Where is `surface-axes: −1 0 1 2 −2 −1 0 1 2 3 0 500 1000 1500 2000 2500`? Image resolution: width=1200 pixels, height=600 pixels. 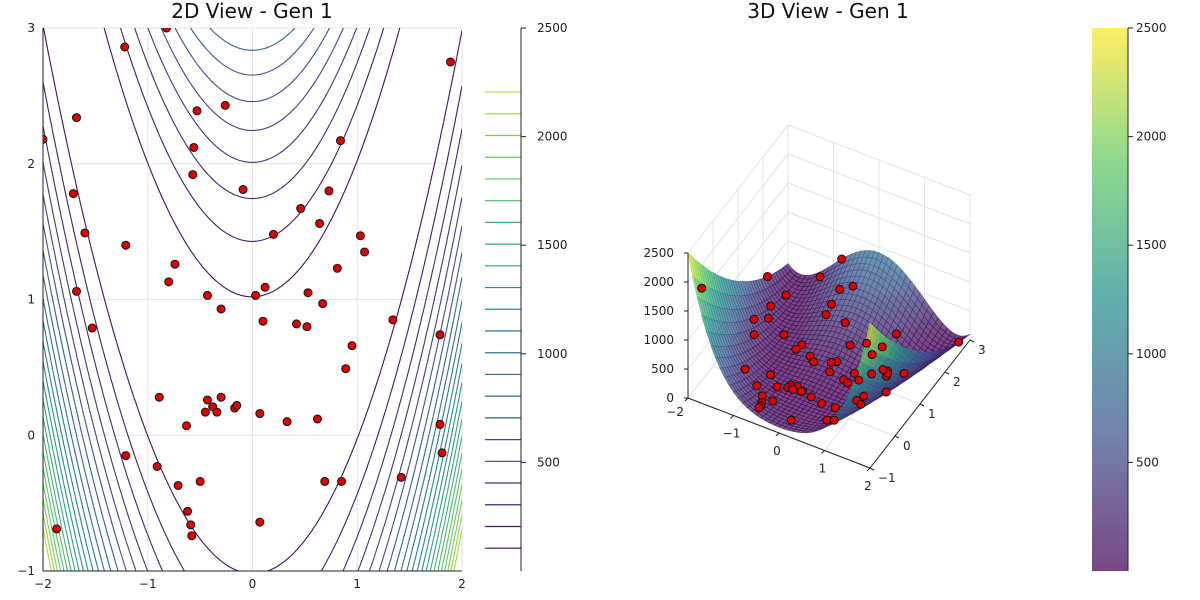
surface-axes: −1 0 1 2 −2 −1 0 1 2 3 0 500 1000 1500 2000 2500 is located at coordinates (814, 369).